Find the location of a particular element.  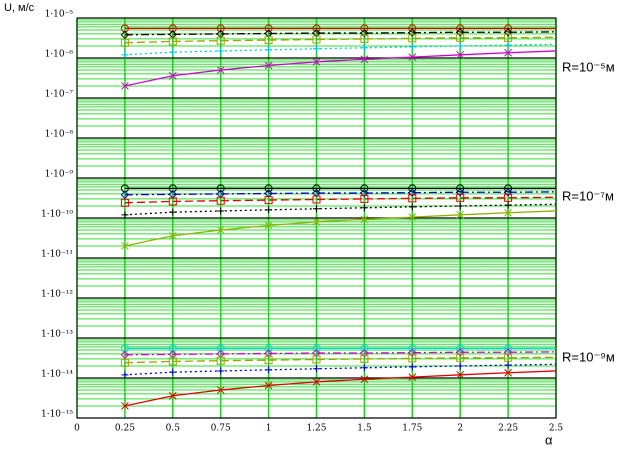

y-axis-label: U, м/с is located at coordinates (19, 8).